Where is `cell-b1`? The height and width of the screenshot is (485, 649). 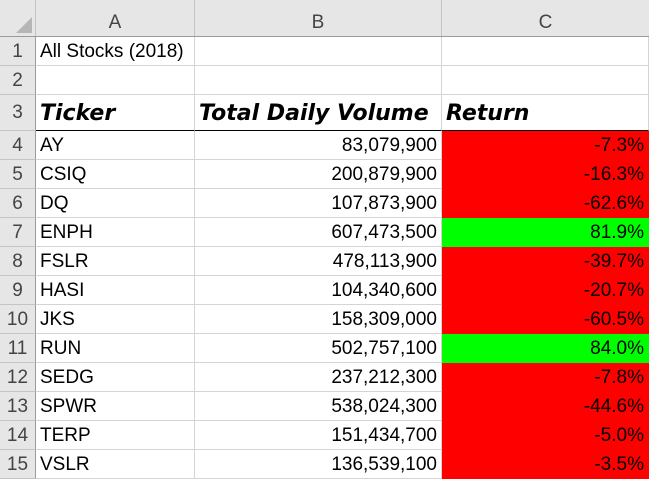
cell-b1 is located at coordinates (318, 51).